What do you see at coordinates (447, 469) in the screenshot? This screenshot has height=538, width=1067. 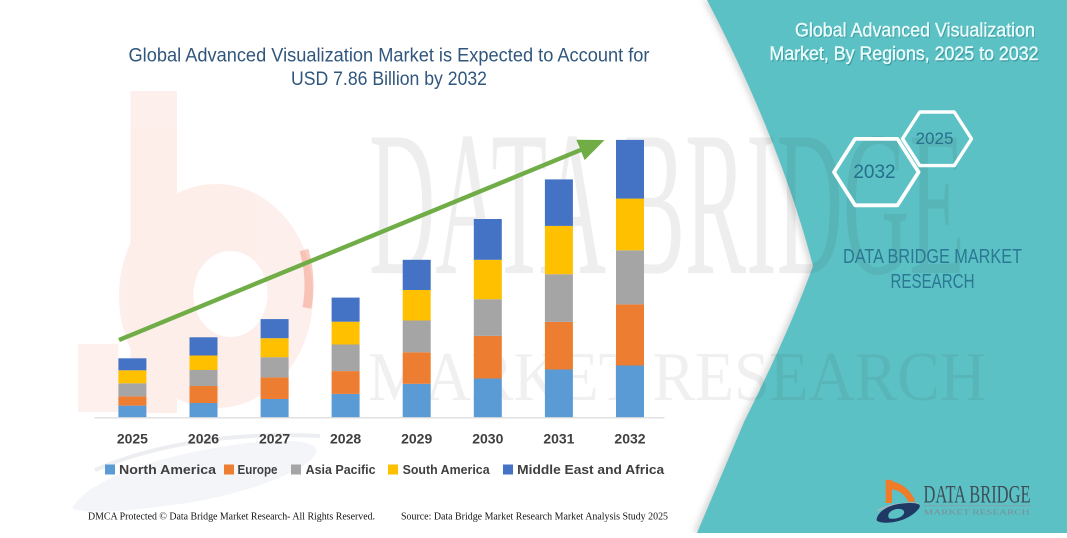 I see `svg-text: South America` at bounding box center [447, 469].